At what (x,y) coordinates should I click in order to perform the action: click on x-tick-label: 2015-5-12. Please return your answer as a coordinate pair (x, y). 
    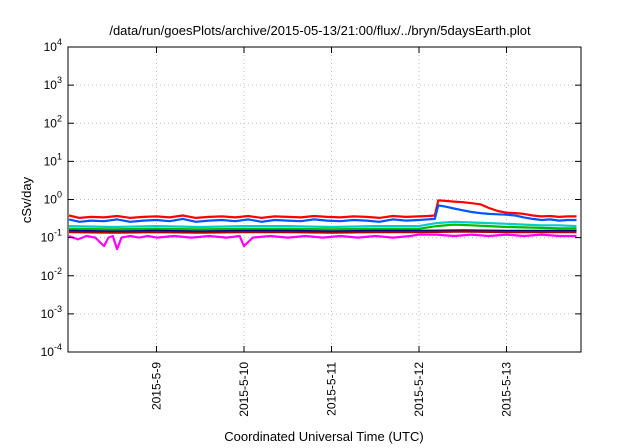
    Looking at the image, I should click on (419, 389).